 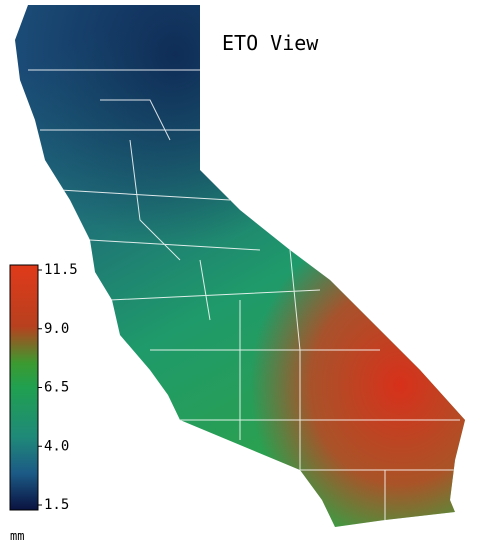 What do you see at coordinates (56, 388) in the screenshot?
I see `tick-label: 6.5` at bounding box center [56, 388].